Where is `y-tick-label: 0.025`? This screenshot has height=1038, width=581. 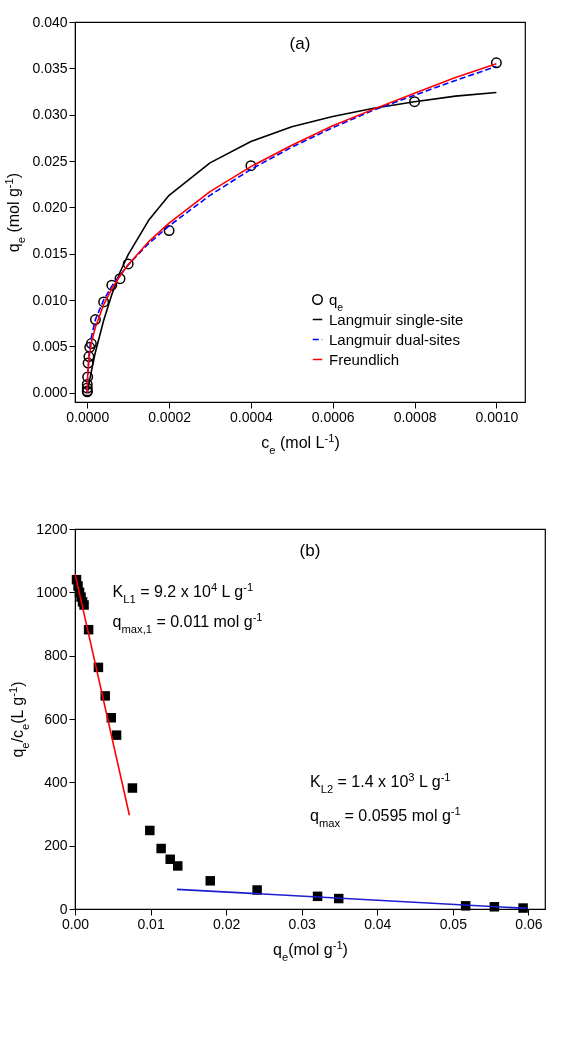
y-tick-label: 0.025 is located at coordinates (50, 160).